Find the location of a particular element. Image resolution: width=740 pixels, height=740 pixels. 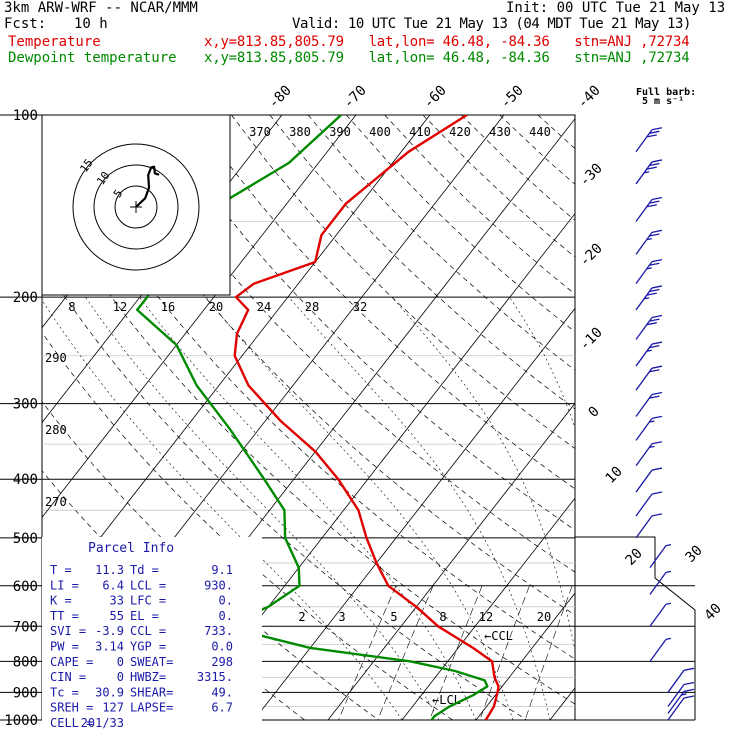

mixing-ratio-label: 24 is located at coordinates (264, 307).